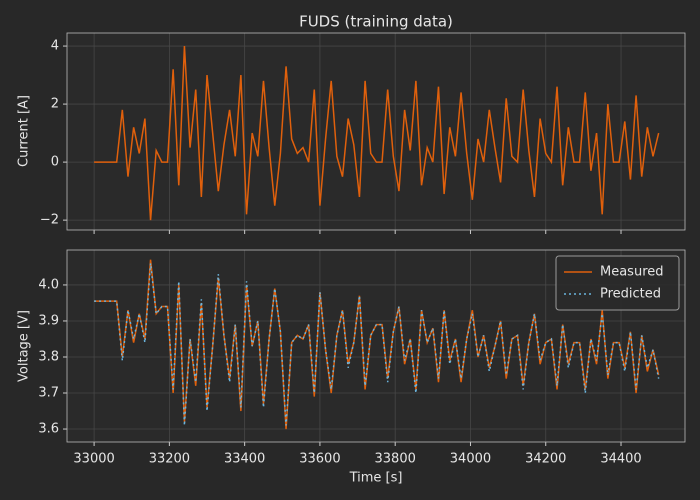 This screenshot has height=500, width=700. What do you see at coordinates (244, 459) in the screenshot?
I see `x-tick-label: 33400` at bounding box center [244, 459].